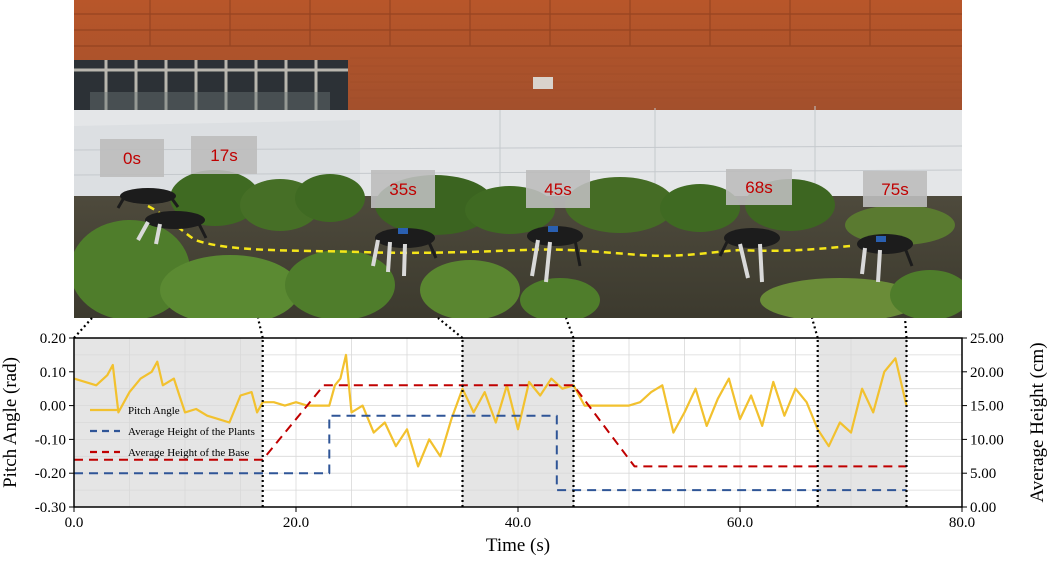 This screenshot has width=1052, height=562. I want to click on x-tick-label: 80.0, so click(962, 523).